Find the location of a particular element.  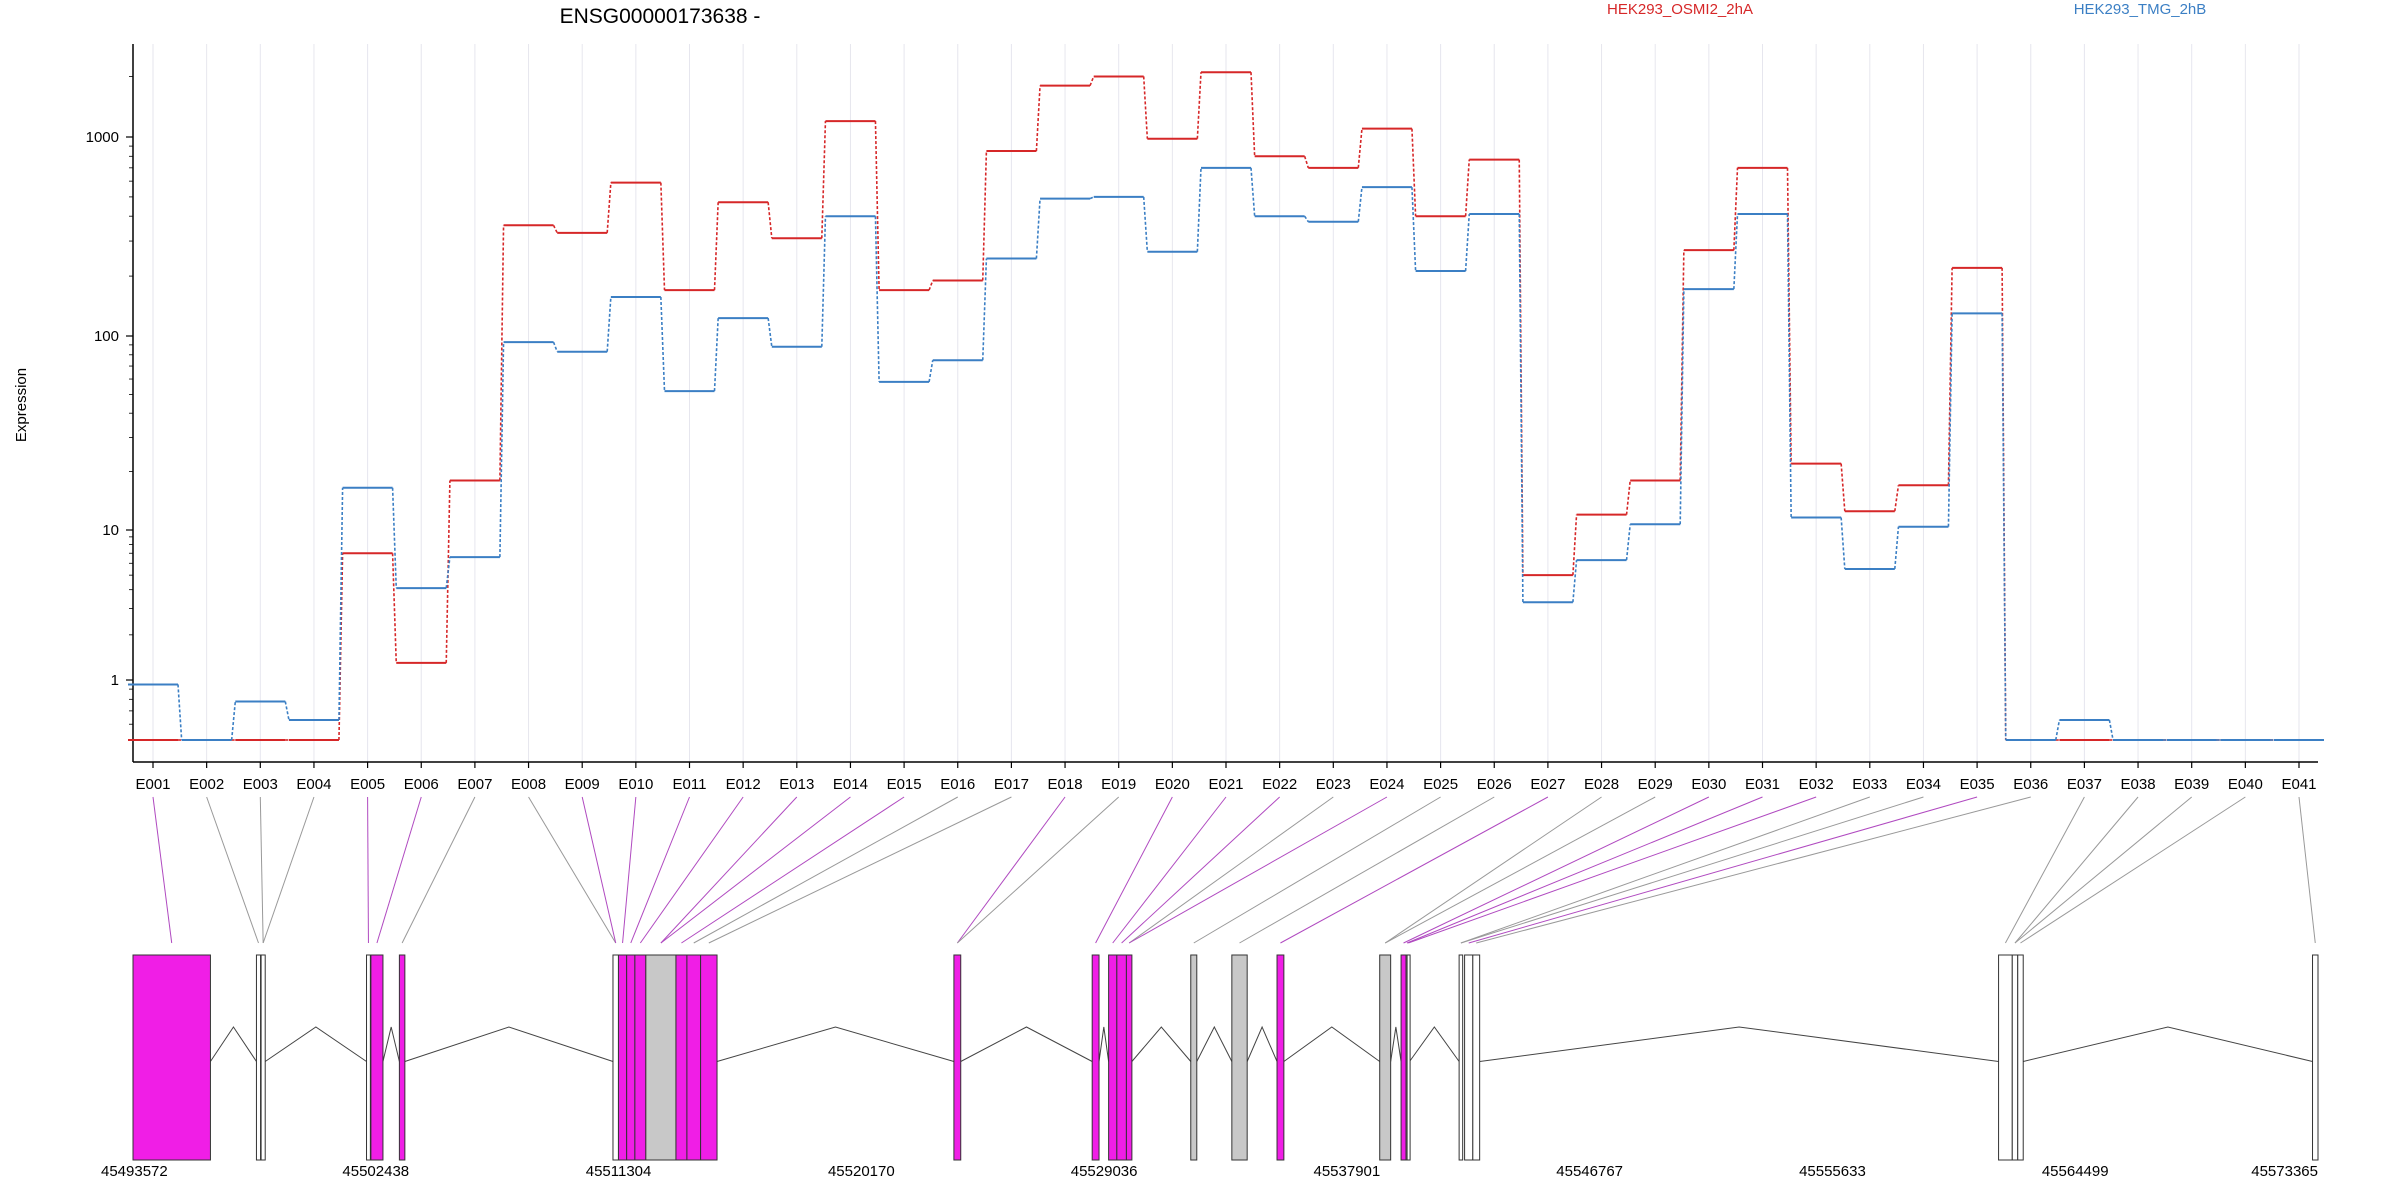

genomic-coordinate-label: 45511304 is located at coordinates (619, 1171).